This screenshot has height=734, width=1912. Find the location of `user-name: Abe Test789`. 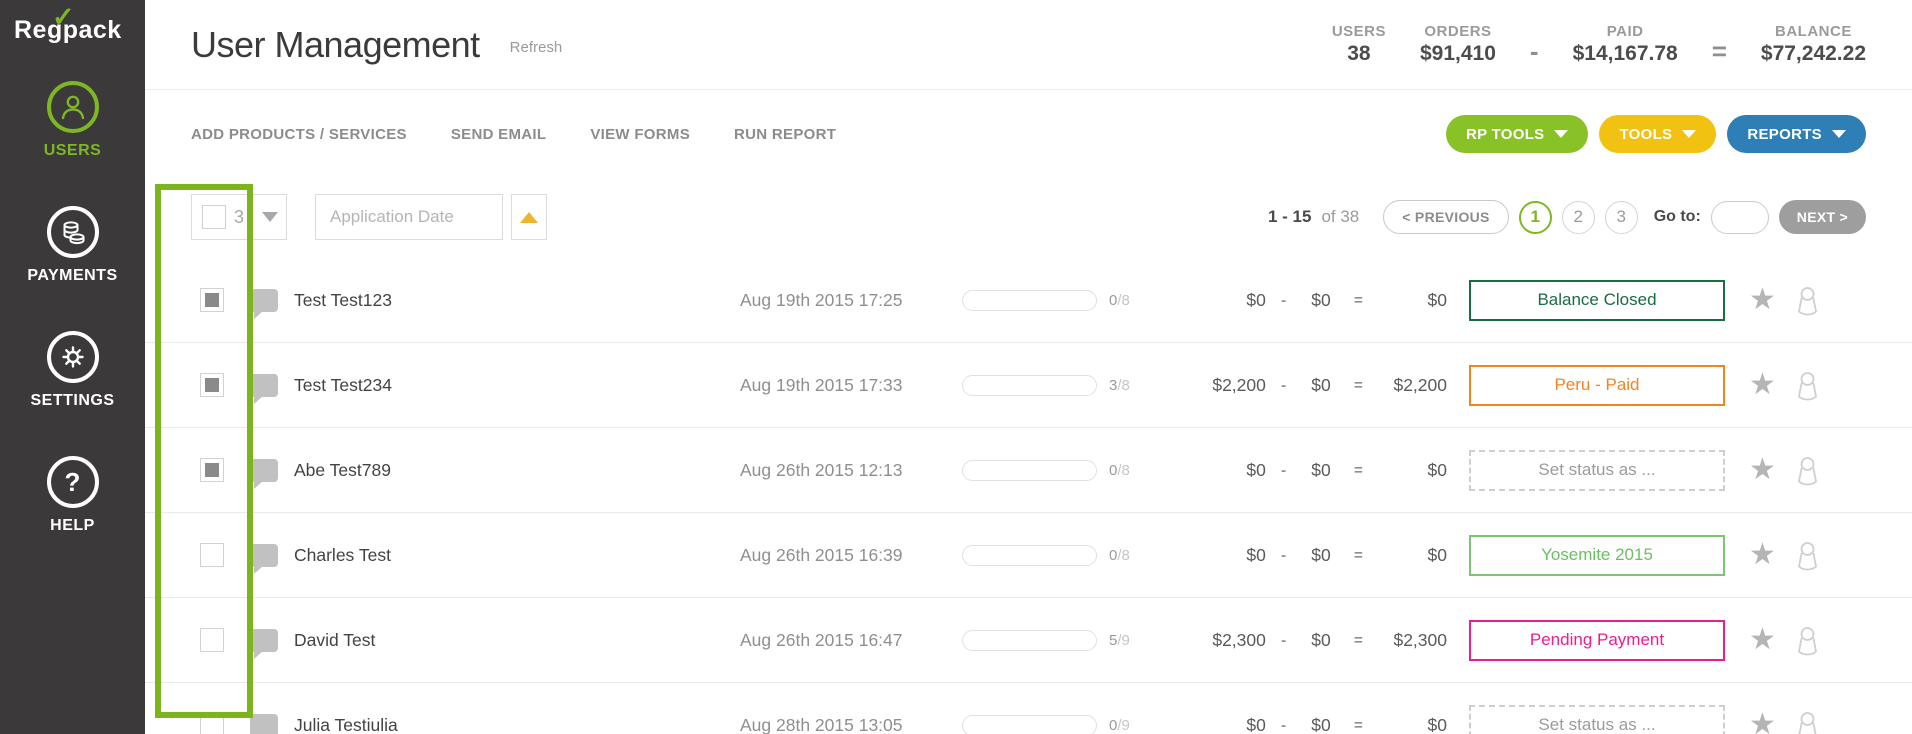

user-name: Abe Test789 is located at coordinates (342, 469).